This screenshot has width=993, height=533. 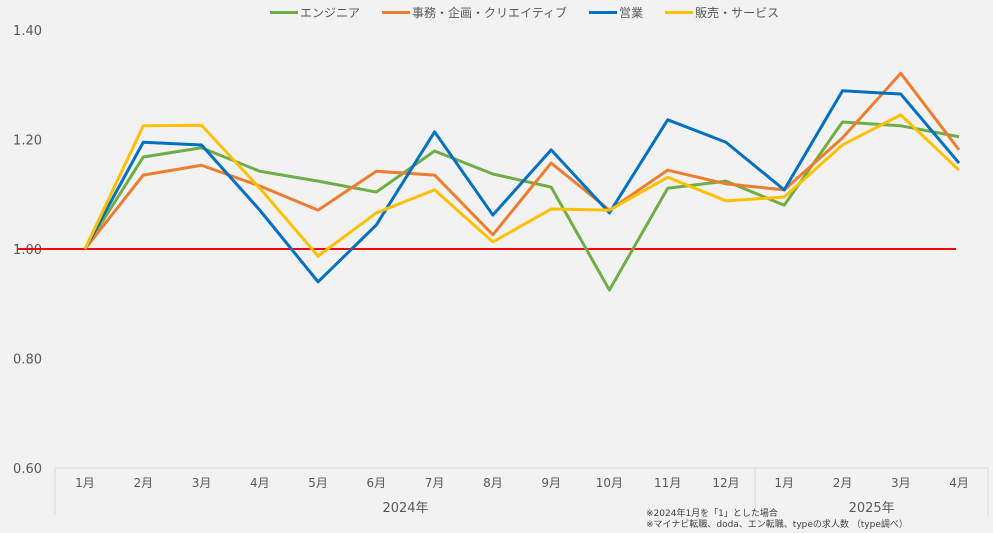 I want to click on legend: エンジニア 事務・企画・クリエイティブ 営業 販売・サービス, so click(x=524, y=12).